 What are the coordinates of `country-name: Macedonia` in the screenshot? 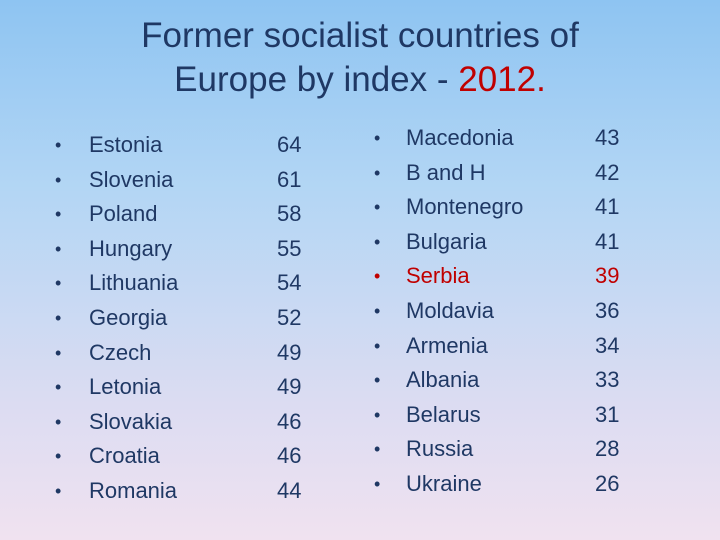 It's located at (460, 137).